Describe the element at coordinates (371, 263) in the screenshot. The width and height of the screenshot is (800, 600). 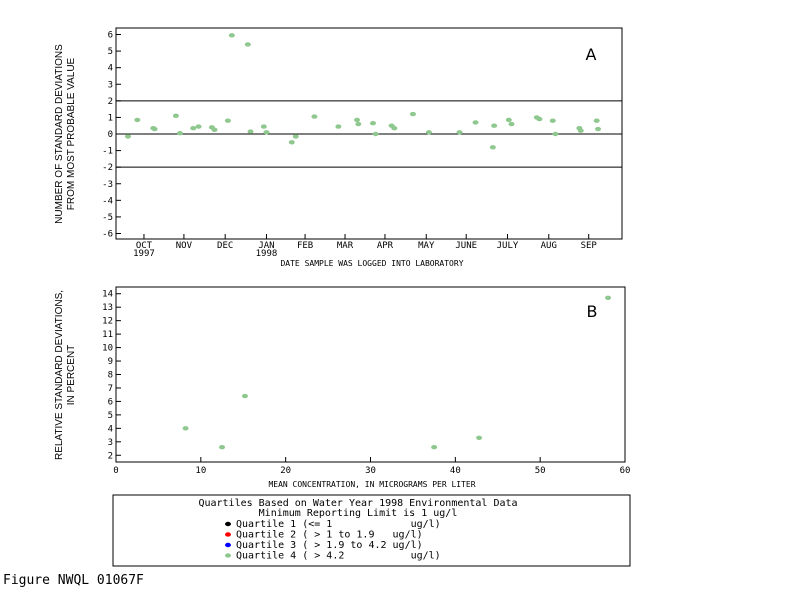
I see `panel-a-x-axis-title: DATE SAMPLE WAS LOGGED INTO LABORATORY` at that location.